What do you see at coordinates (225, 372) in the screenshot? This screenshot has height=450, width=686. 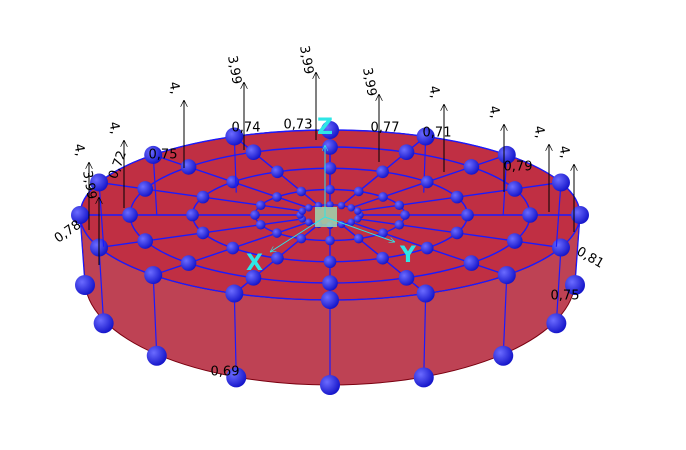 I see `node-label: 0,69` at bounding box center [225, 372].